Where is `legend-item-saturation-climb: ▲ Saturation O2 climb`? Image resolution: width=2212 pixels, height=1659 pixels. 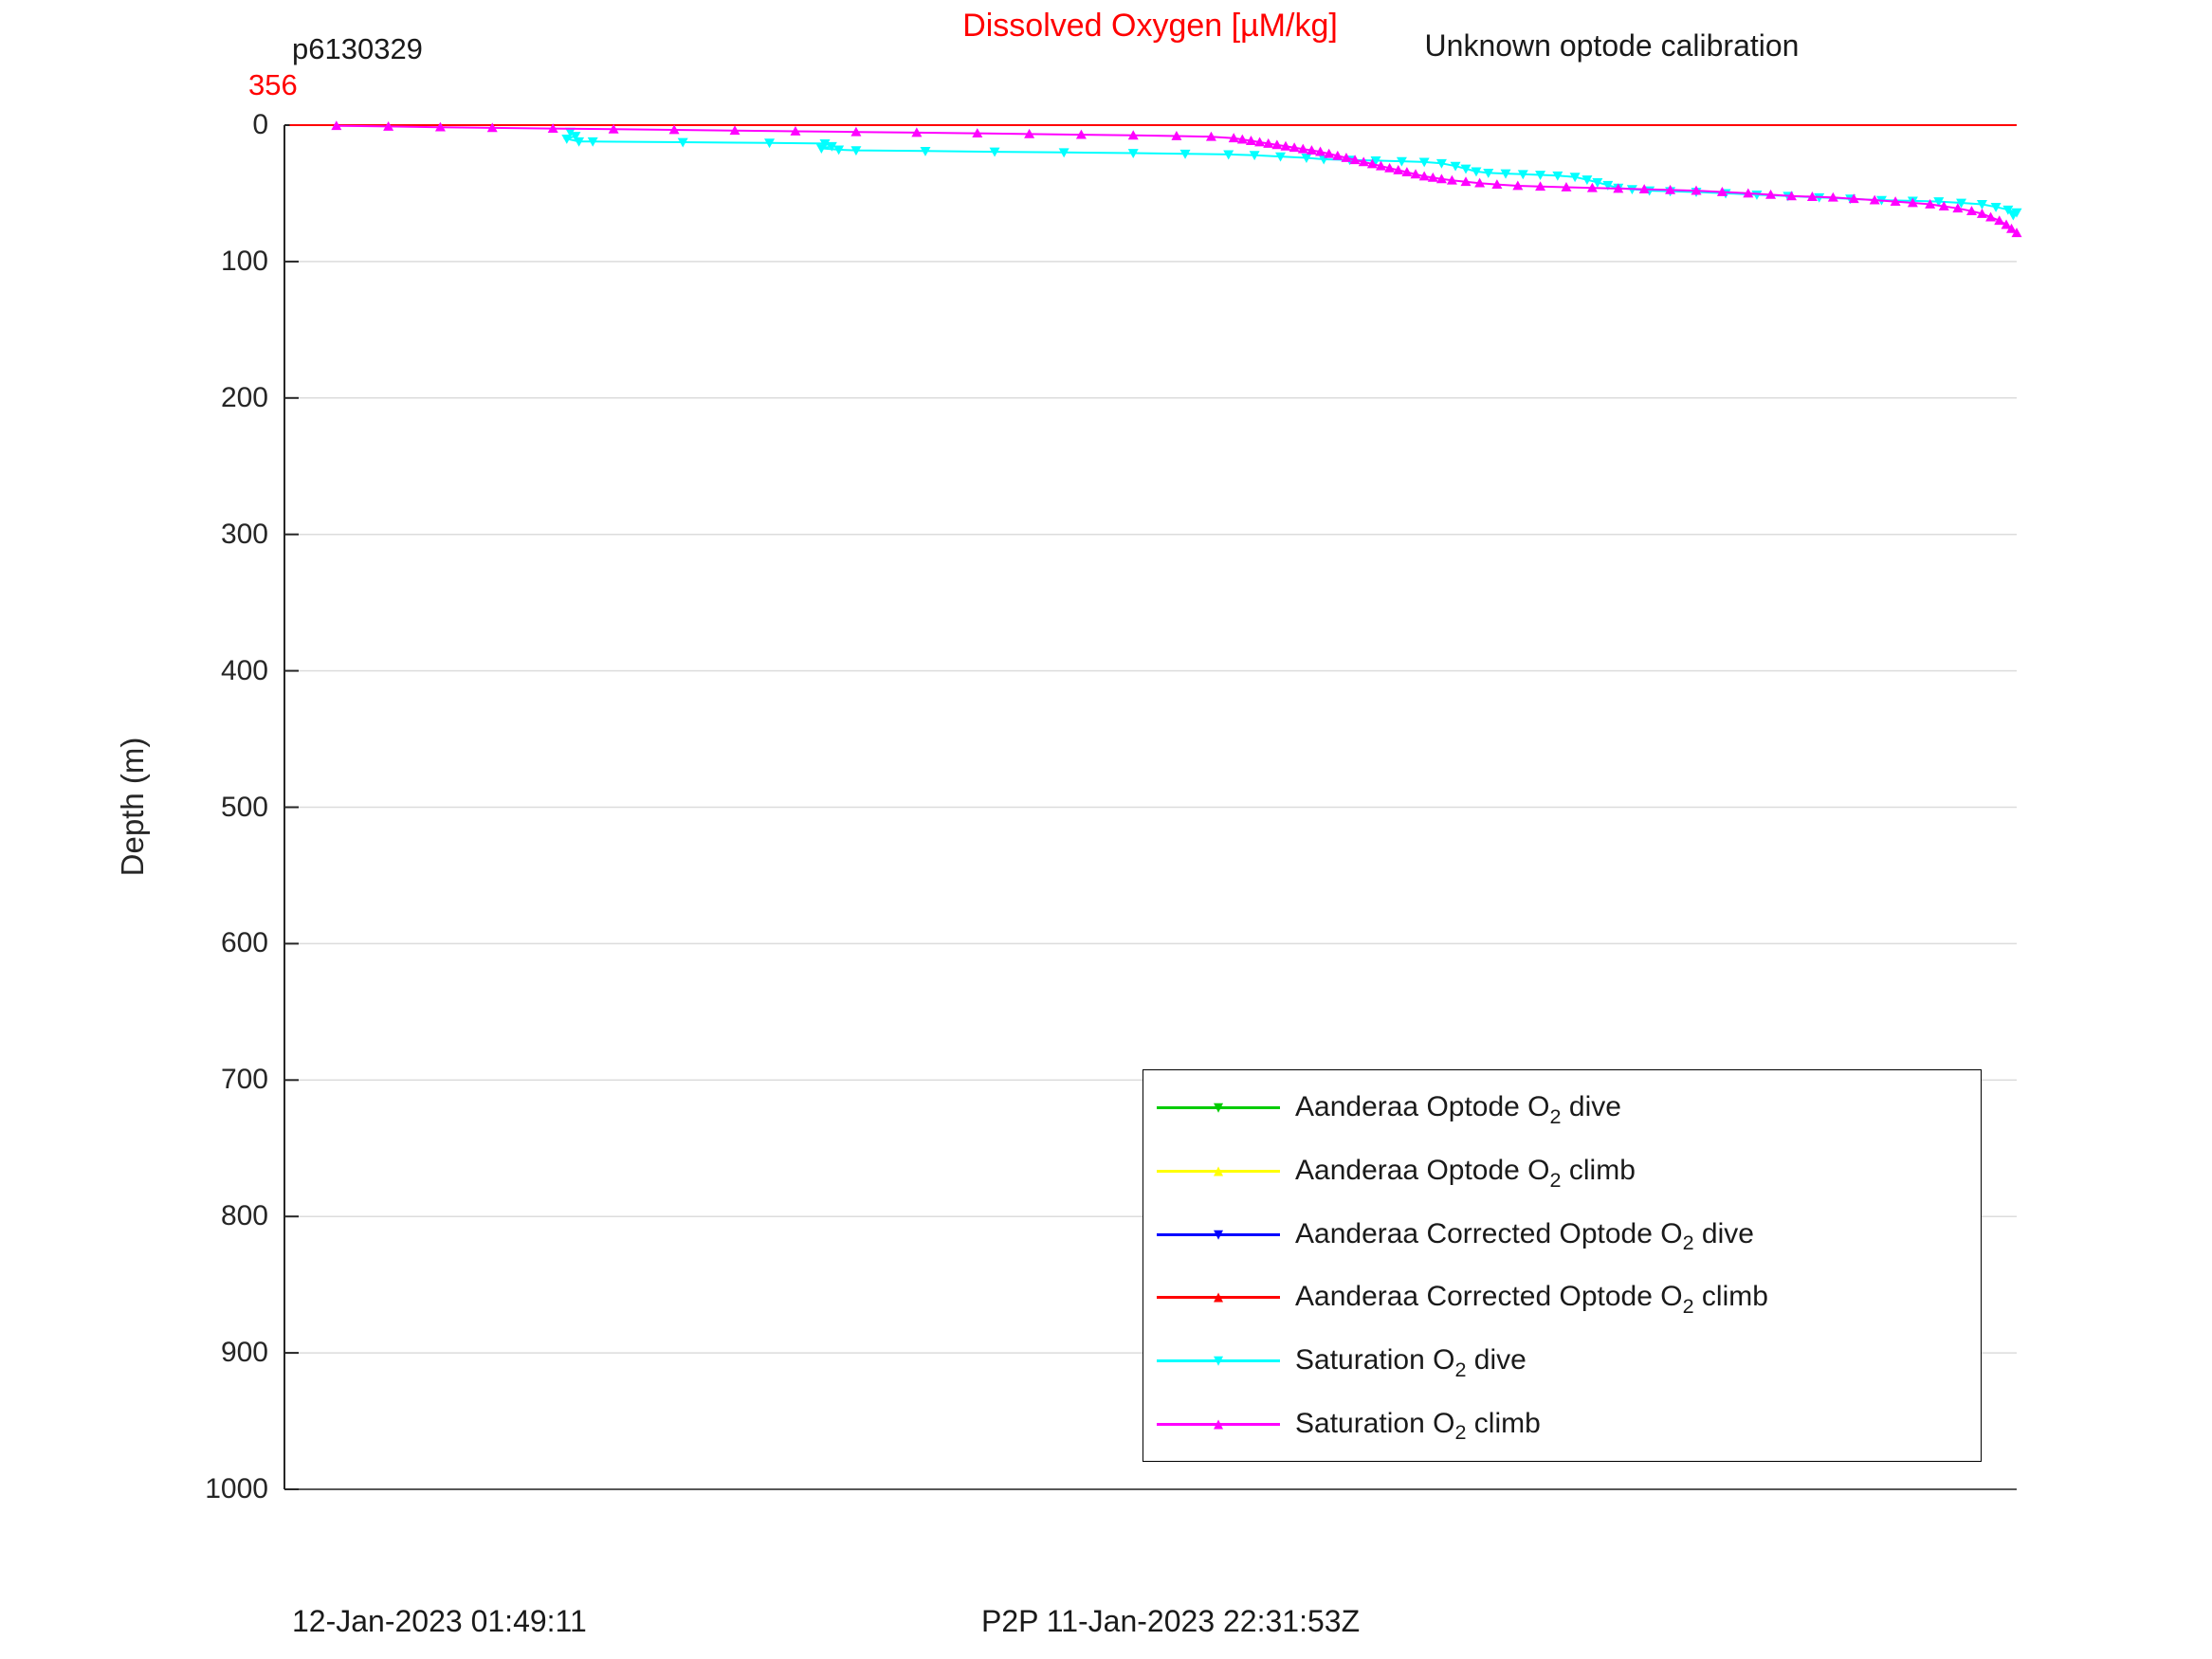 legend-item-saturation-climb: ▲ Saturation O2 climb is located at coordinates (1562, 1426).